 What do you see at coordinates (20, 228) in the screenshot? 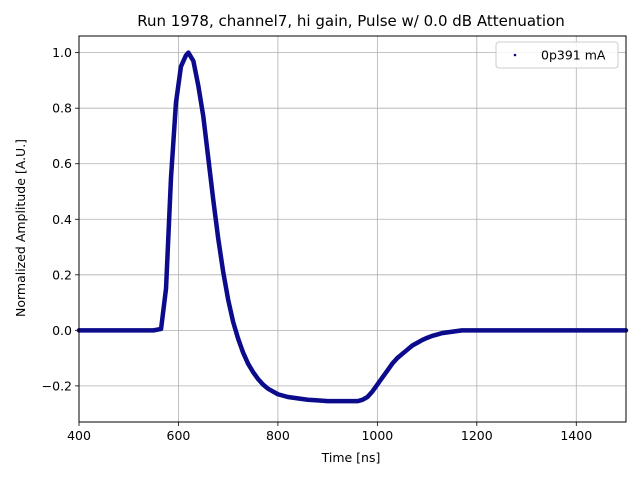
I see `y-axis-label: Normalized Amplitude [A.U.]` at bounding box center [20, 228].